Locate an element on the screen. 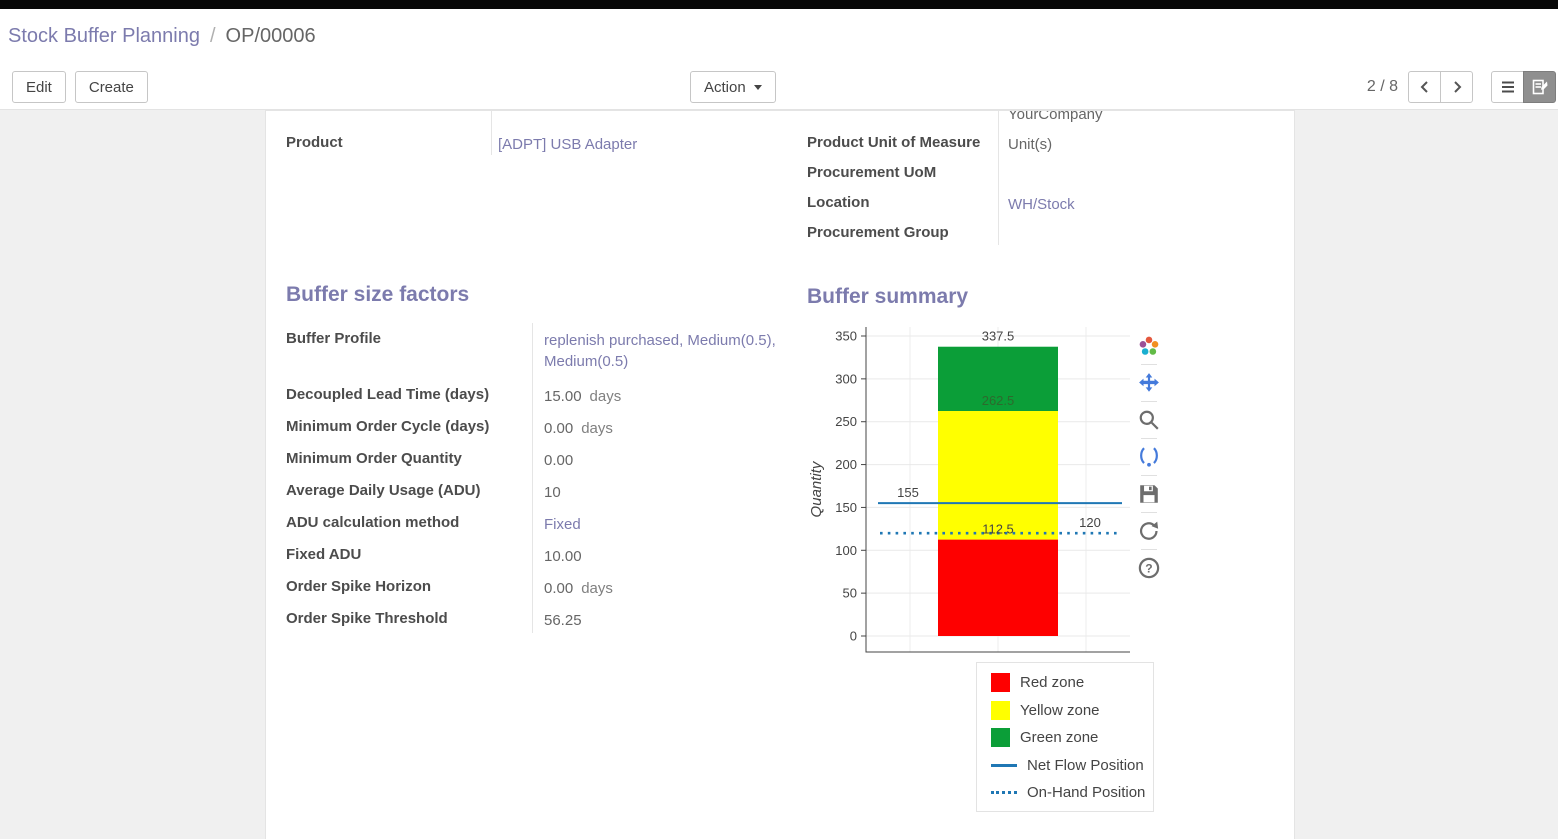  form-view-button is located at coordinates (1539, 87).